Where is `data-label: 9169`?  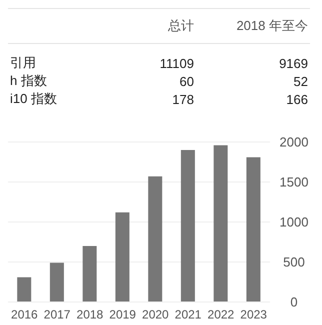
data-label: 9169 is located at coordinates (293, 63).